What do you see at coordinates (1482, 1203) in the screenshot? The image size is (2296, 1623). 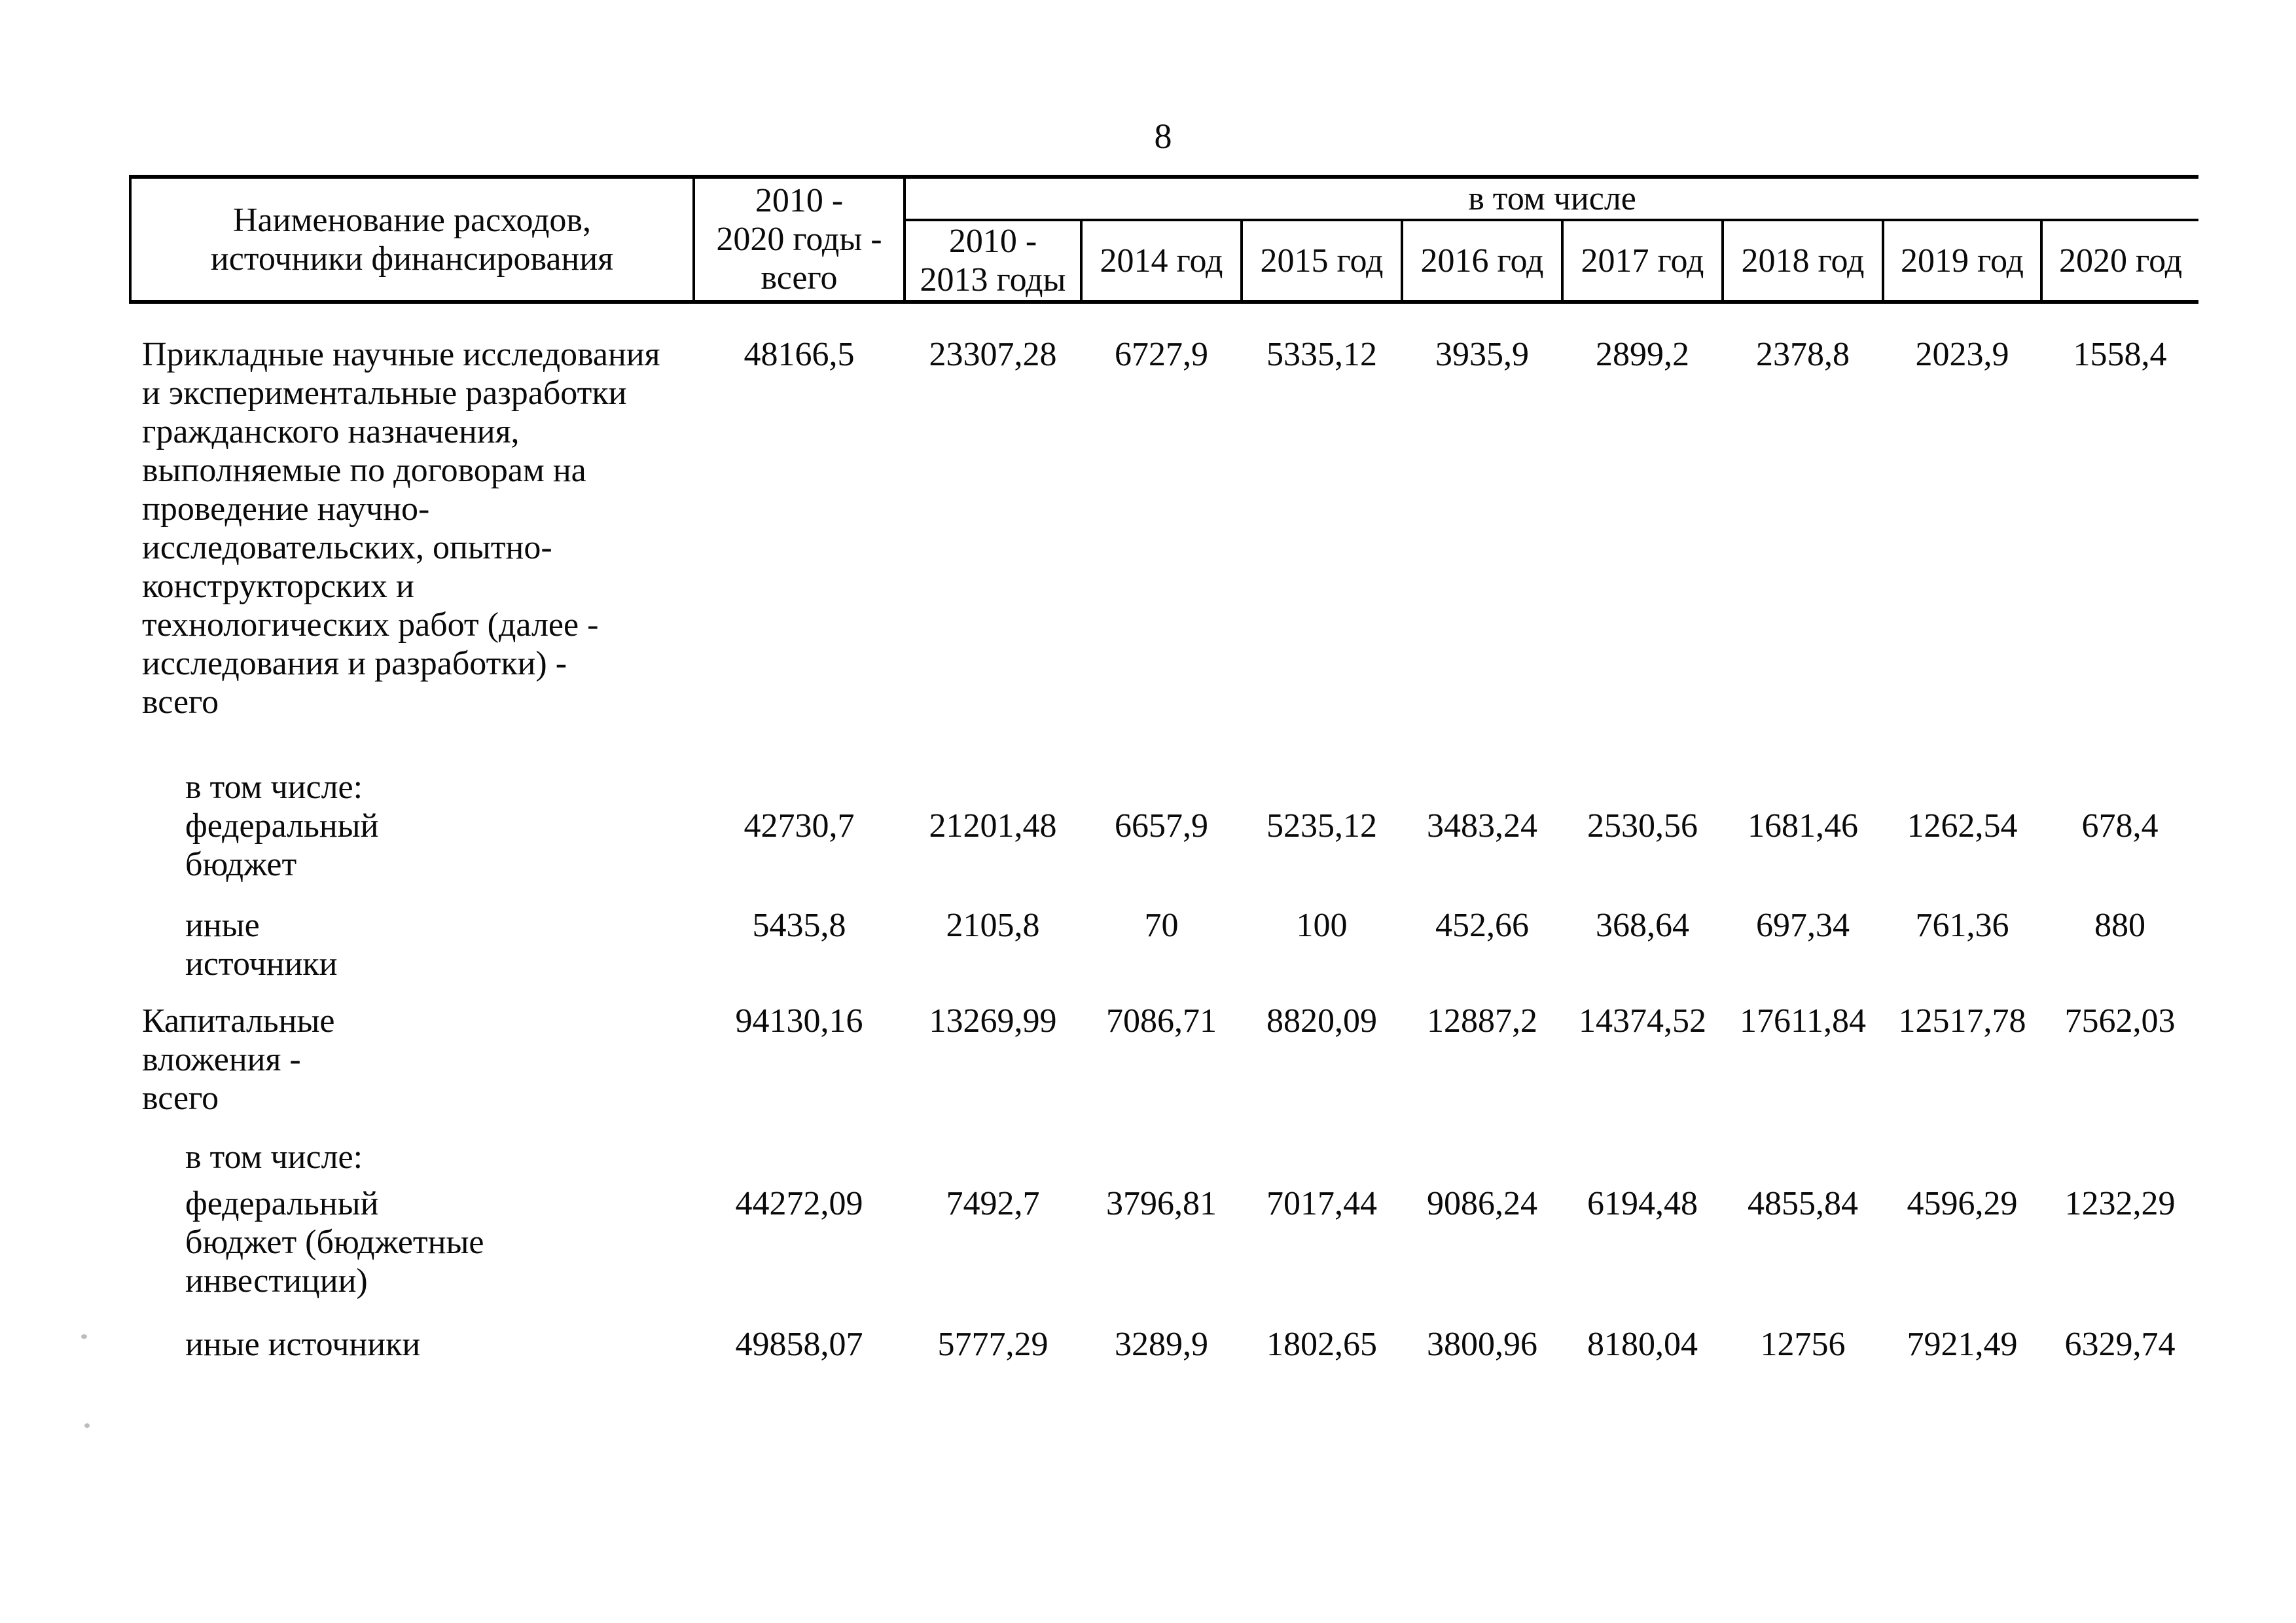 I see `cell-value: 9086,24` at bounding box center [1482, 1203].